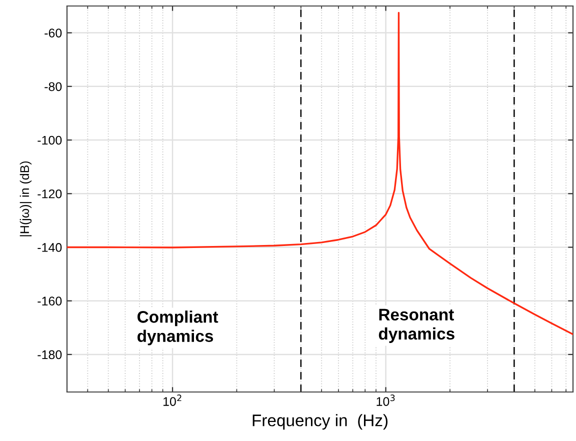 This screenshot has width=576, height=441. What do you see at coordinates (50, 140) in the screenshot?
I see `y-tick-label: -100` at bounding box center [50, 140].